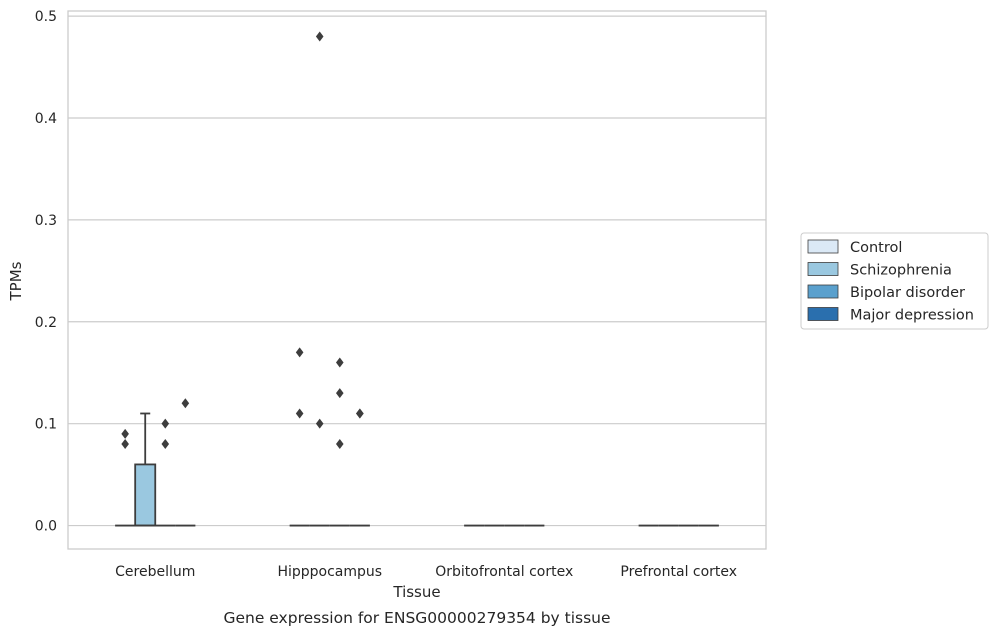 The image size is (997, 636). I want to click on y-tick-label: 0.5, so click(46, 17).